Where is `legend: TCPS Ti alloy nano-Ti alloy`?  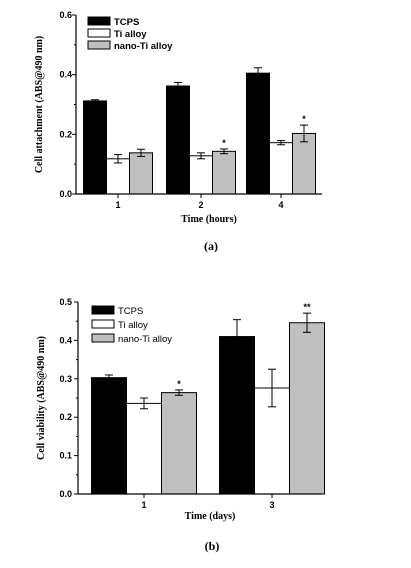
legend: TCPS Ti alloy nano-Ti alloy is located at coordinates (131, 325).